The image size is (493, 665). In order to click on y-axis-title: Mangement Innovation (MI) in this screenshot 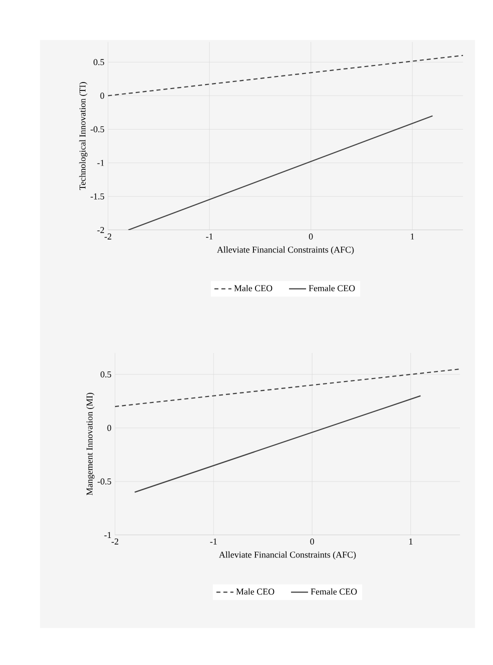, I will do `click(90, 444)`.